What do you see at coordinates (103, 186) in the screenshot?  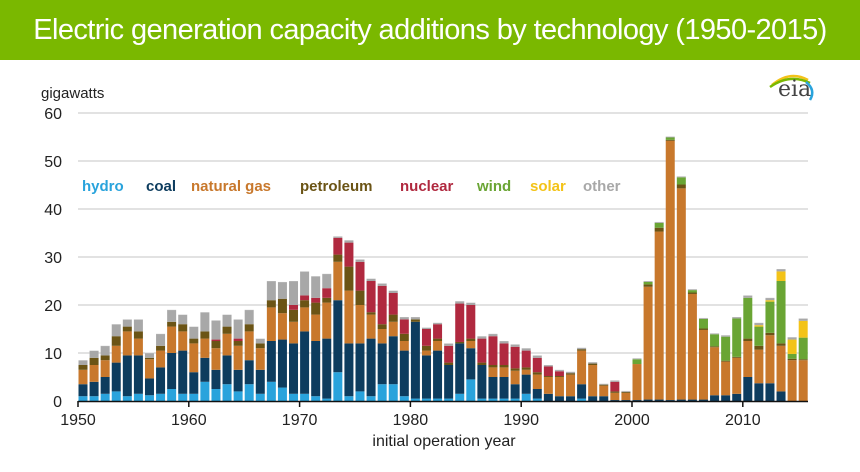 I see `legend-item-hydro: hydro` at bounding box center [103, 186].